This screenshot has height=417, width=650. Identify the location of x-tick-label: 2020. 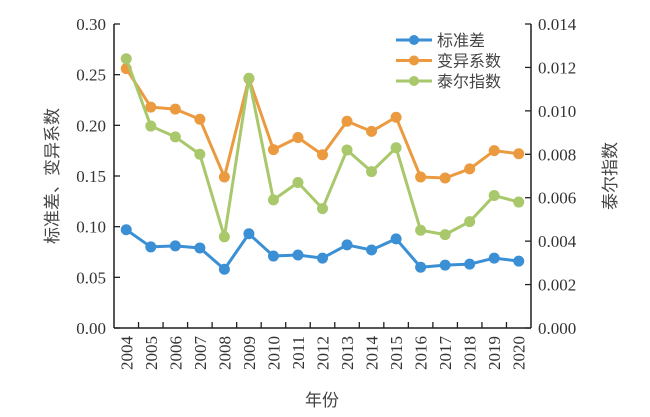
(519, 353).